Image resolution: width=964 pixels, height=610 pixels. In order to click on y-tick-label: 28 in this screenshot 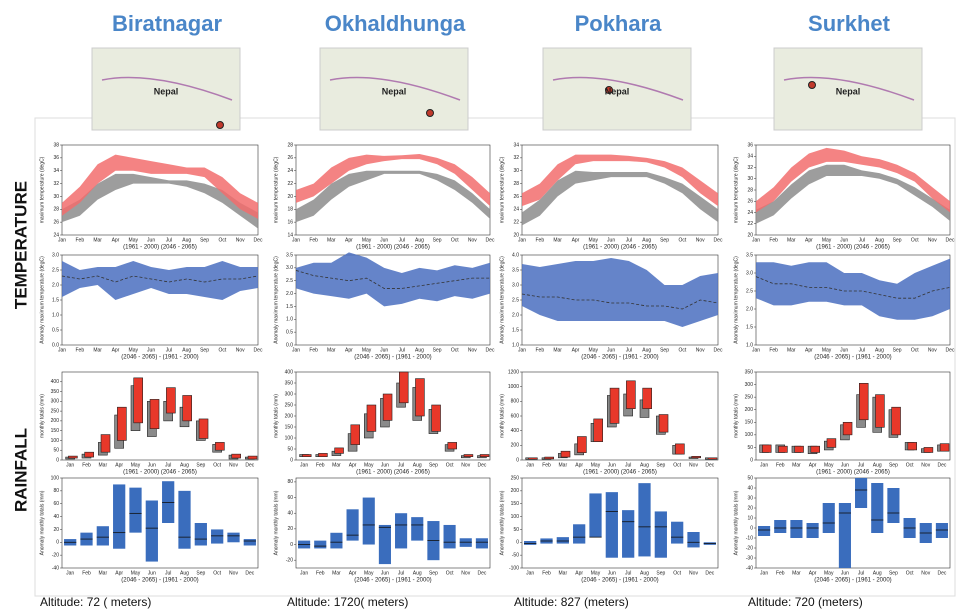, I will do `click(750, 190)`.